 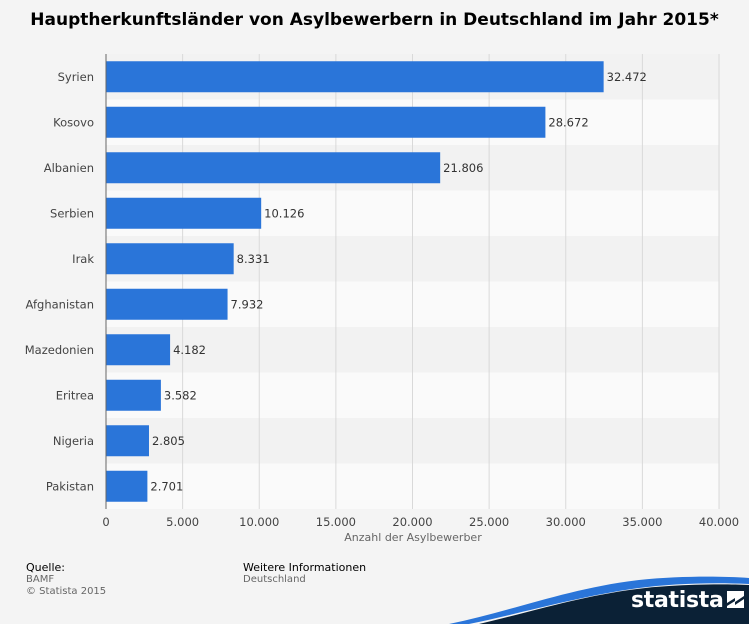 I want to click on x-tick-label: 30.000, so click(x=566, y=522).